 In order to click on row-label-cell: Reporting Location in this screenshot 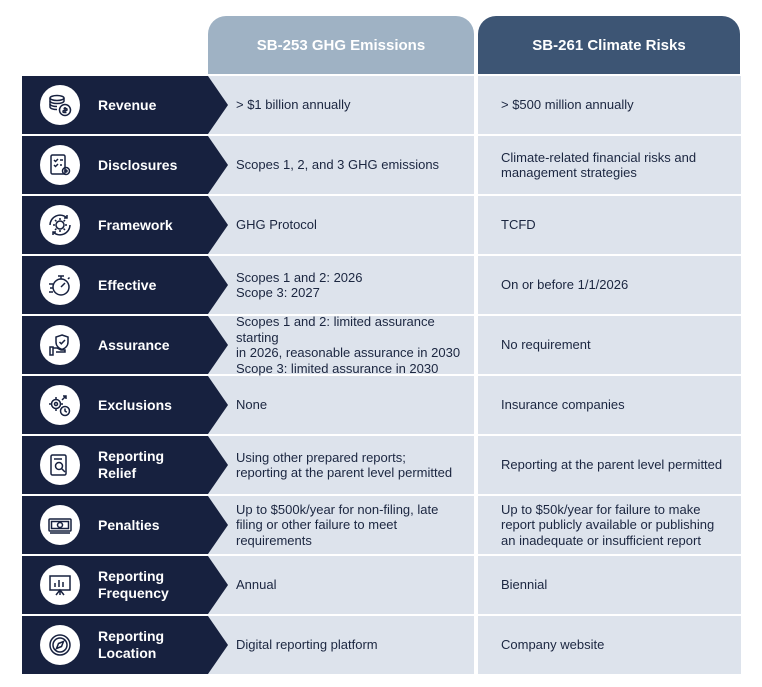, I will do `click(115, 645)`.